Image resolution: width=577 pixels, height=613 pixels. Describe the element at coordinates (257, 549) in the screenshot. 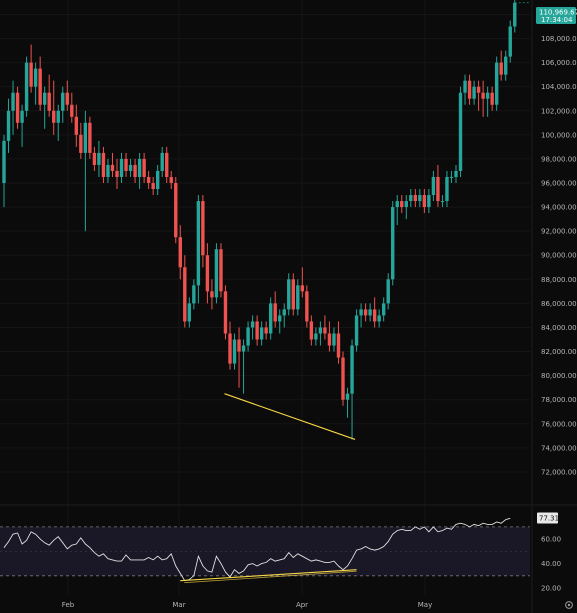

I see `rsi-line` at that location.